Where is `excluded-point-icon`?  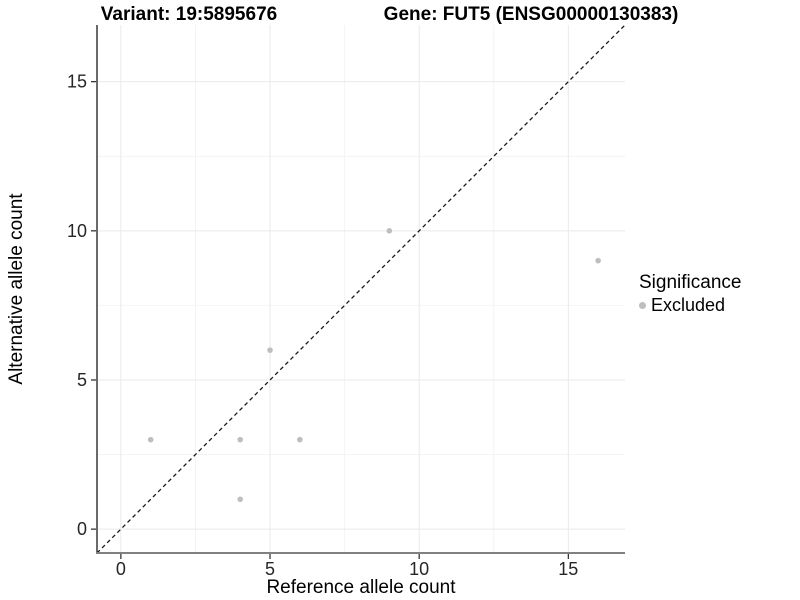 excluded-point-icon is located at coordinates (642, 305).